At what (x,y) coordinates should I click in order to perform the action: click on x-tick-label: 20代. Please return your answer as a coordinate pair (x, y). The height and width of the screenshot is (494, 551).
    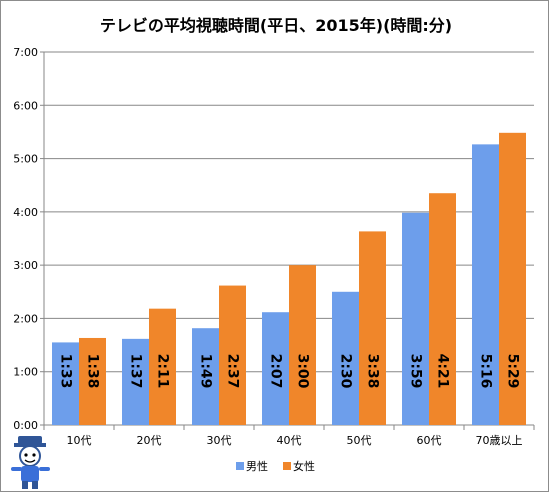
    Looking at the image, I should click on (149, 440).